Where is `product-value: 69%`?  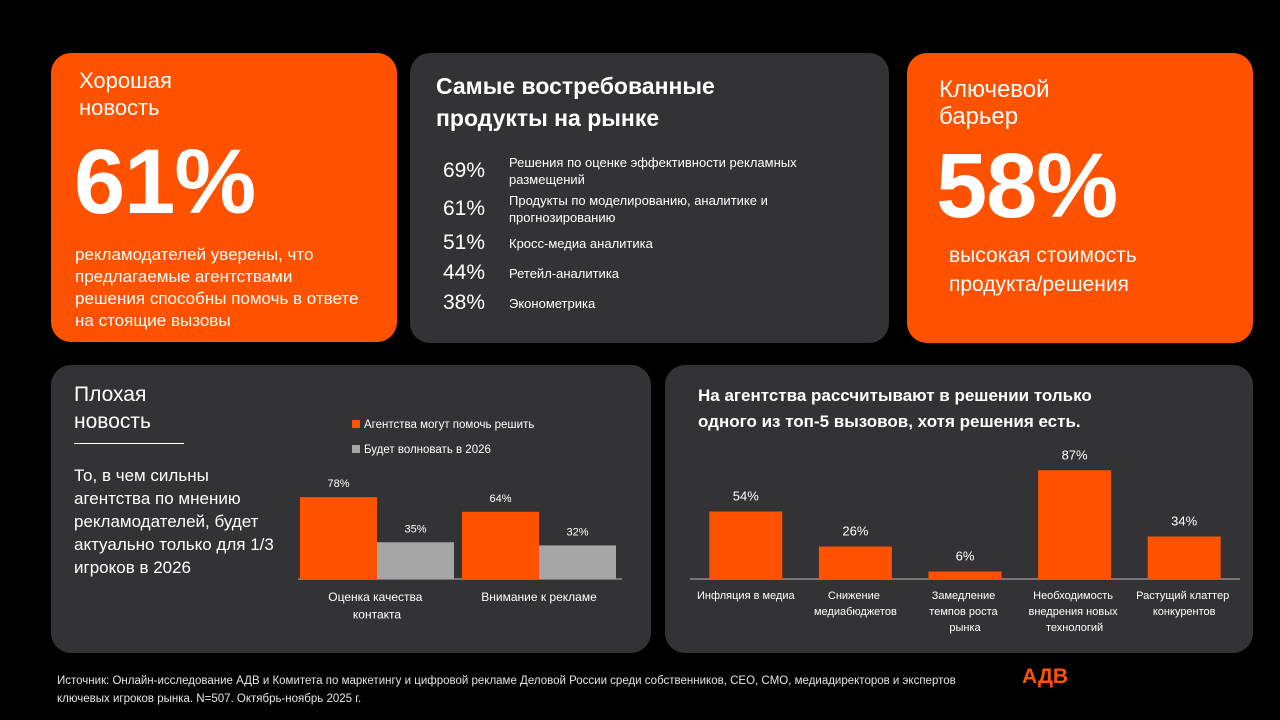 product-value: 69% is located at coordinates (464, 170).